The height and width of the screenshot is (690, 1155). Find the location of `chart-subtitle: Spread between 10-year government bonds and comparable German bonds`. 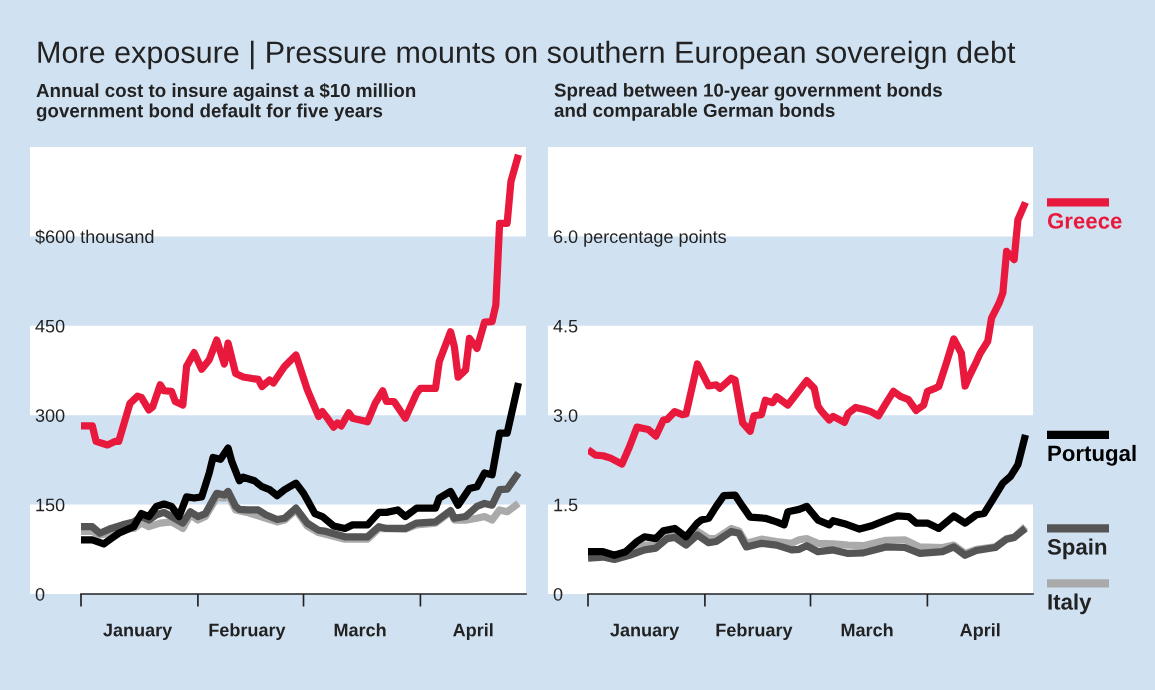

chart-subtitle: Spread between 10-year government bonds and comparable German bonds is located at coordinates (748, 102).